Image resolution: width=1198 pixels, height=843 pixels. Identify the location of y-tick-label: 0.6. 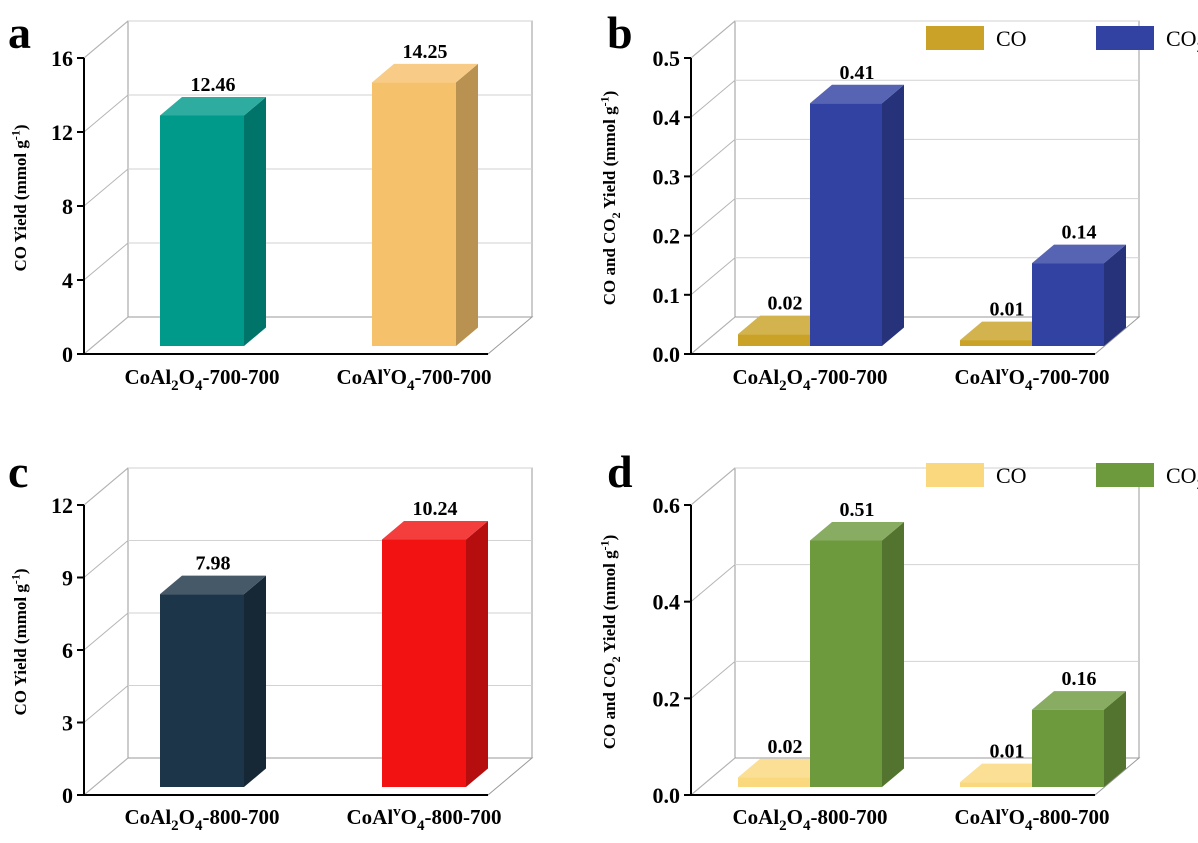
(667, 505).